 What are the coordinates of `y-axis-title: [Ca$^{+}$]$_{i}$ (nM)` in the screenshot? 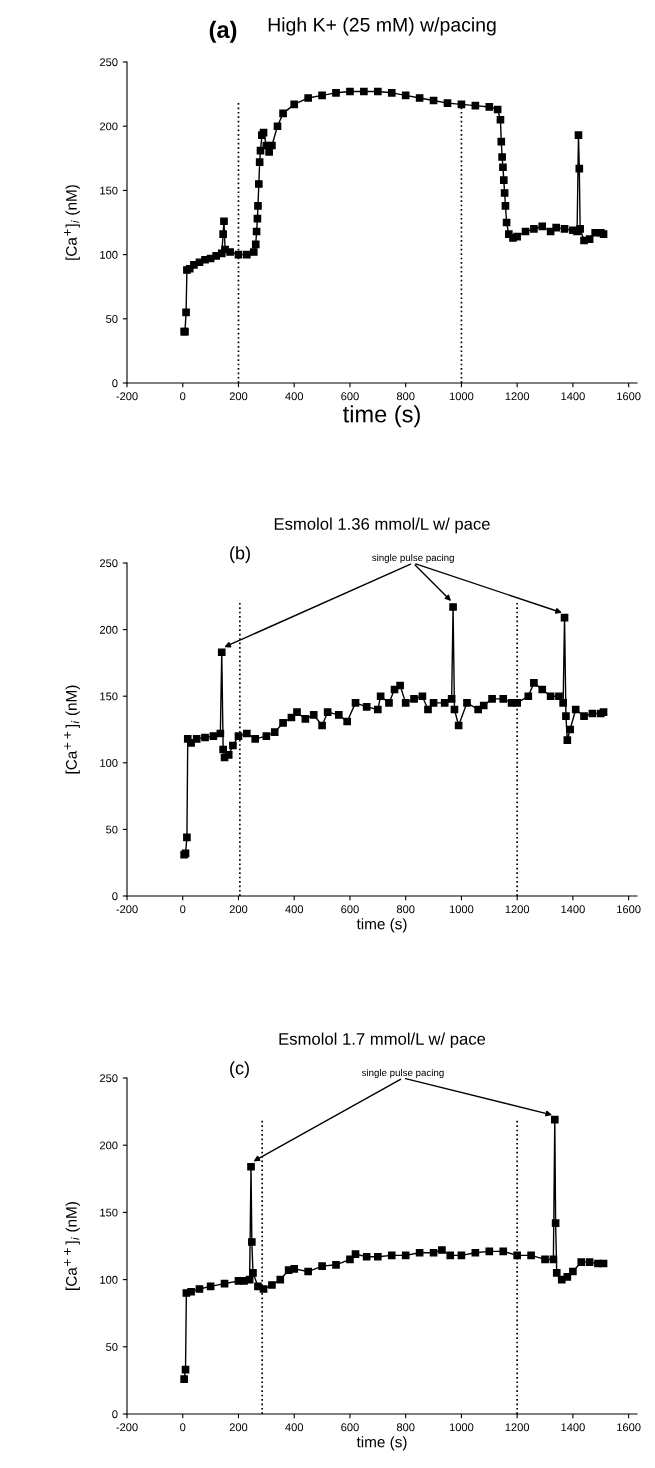 It's located at (72, 222).